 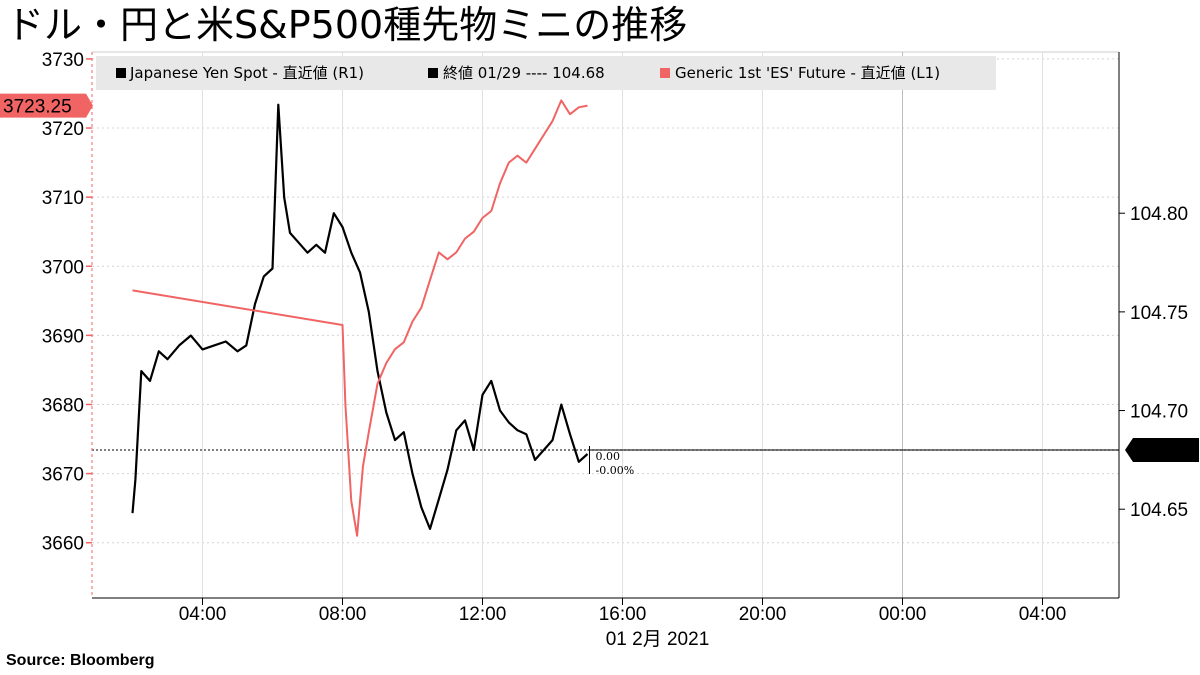 I want to click on right-tick-label: 104.80, so click(x=1159, y=214).